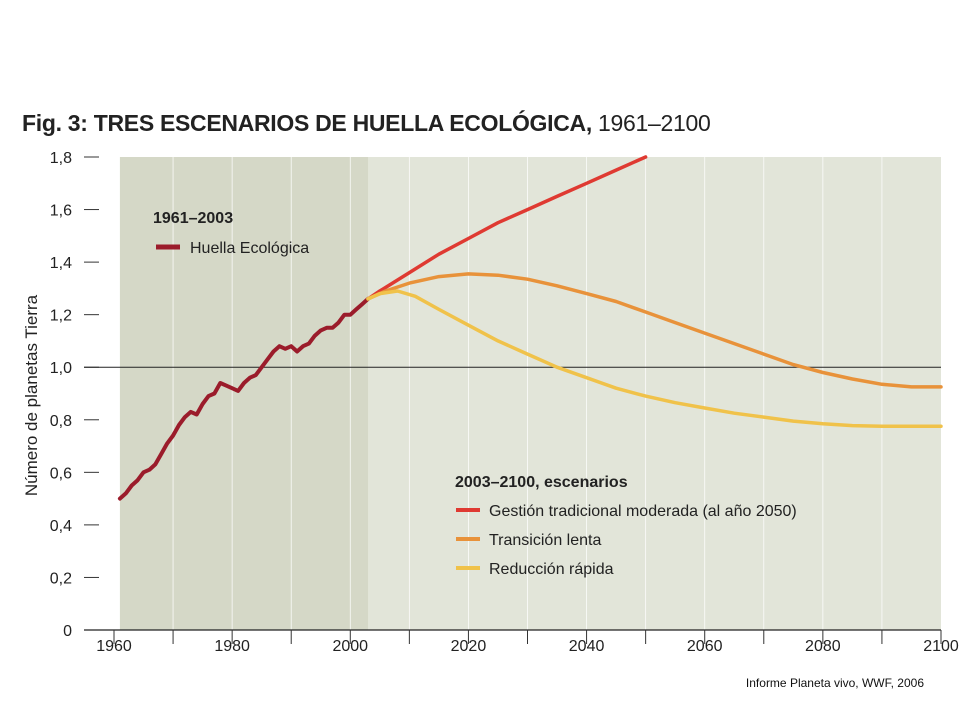 The width and height of the screenshot is (960, 720). I want to click on series-line-gestion, so click(507, 228).